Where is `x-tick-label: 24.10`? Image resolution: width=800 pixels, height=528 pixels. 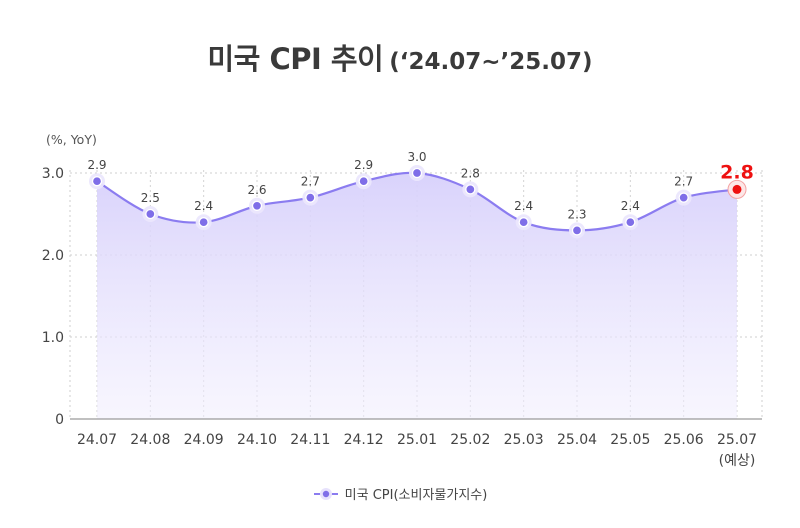 x-tick-label: 24.10 is located at coordinates (257, 440).